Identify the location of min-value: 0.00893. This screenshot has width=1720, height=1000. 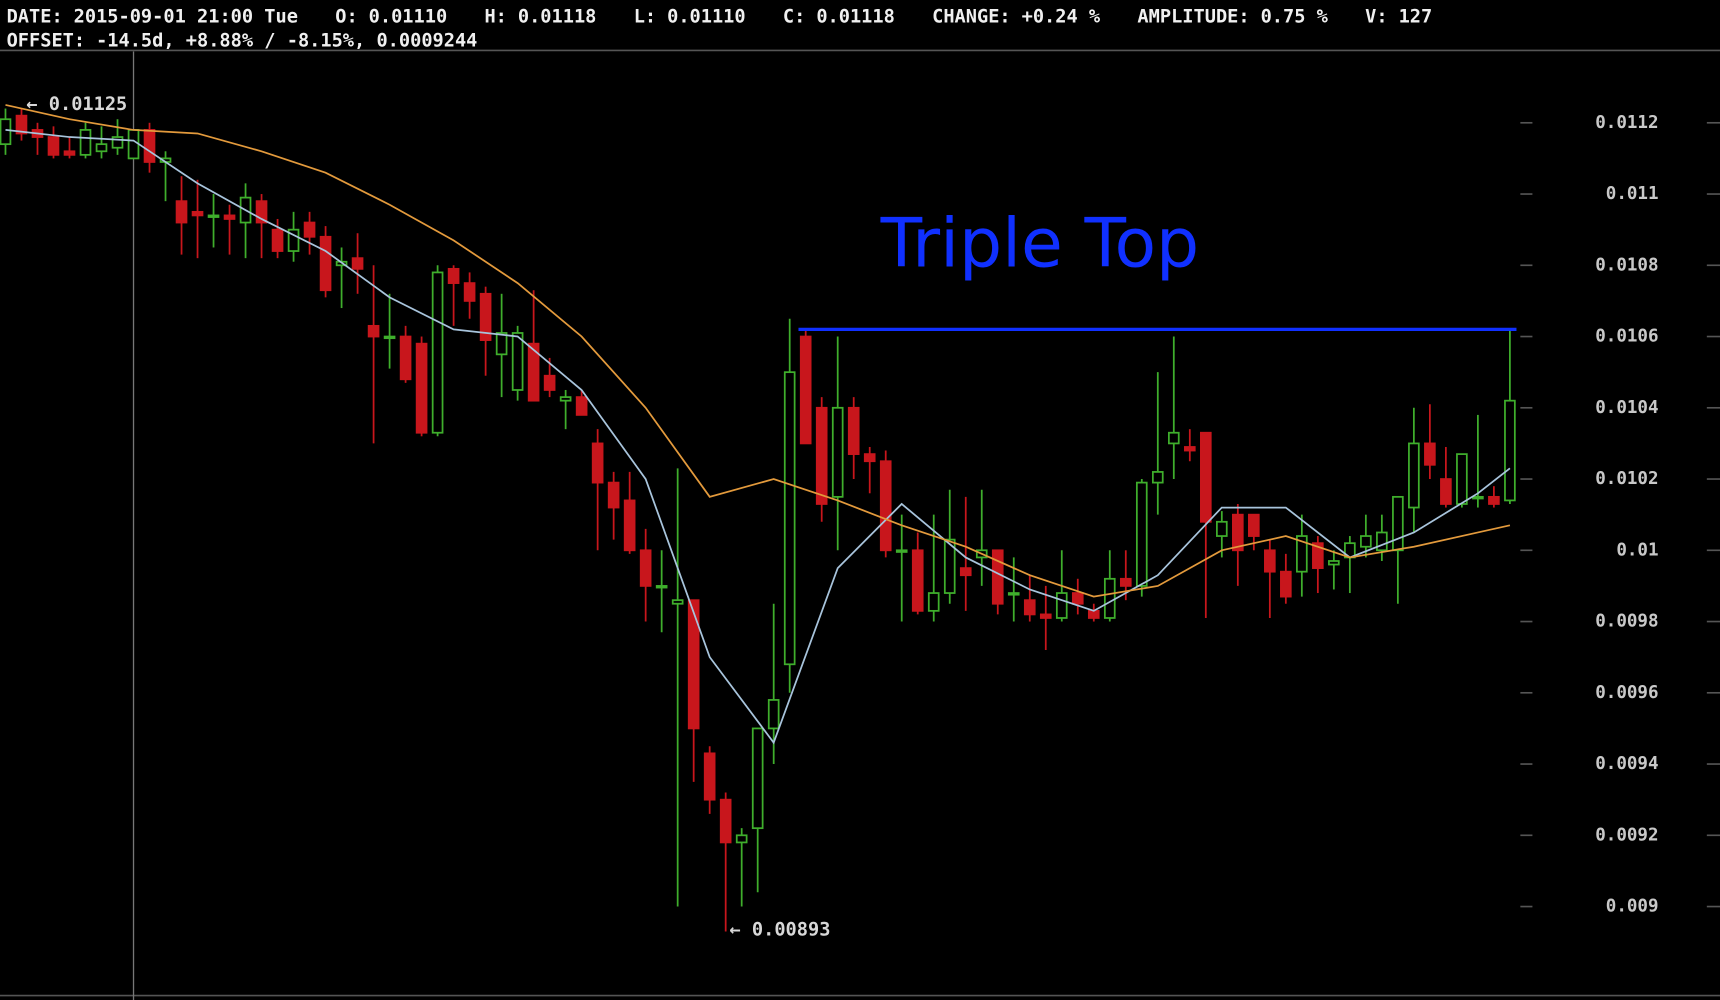
(791, 929).